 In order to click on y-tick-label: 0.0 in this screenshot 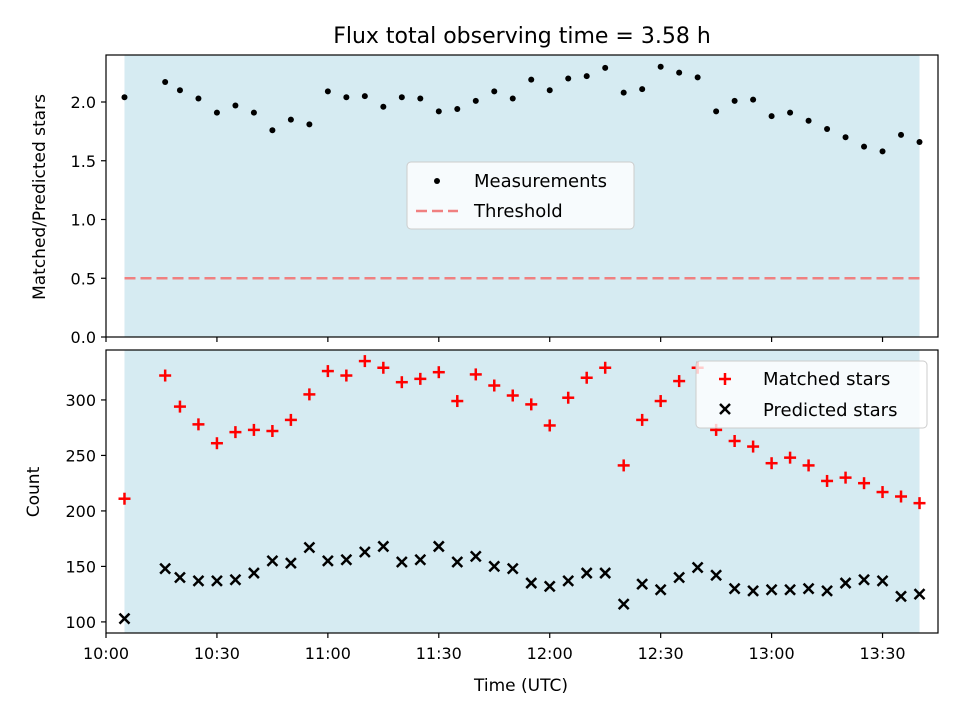, I will do `click(83, 337)`.